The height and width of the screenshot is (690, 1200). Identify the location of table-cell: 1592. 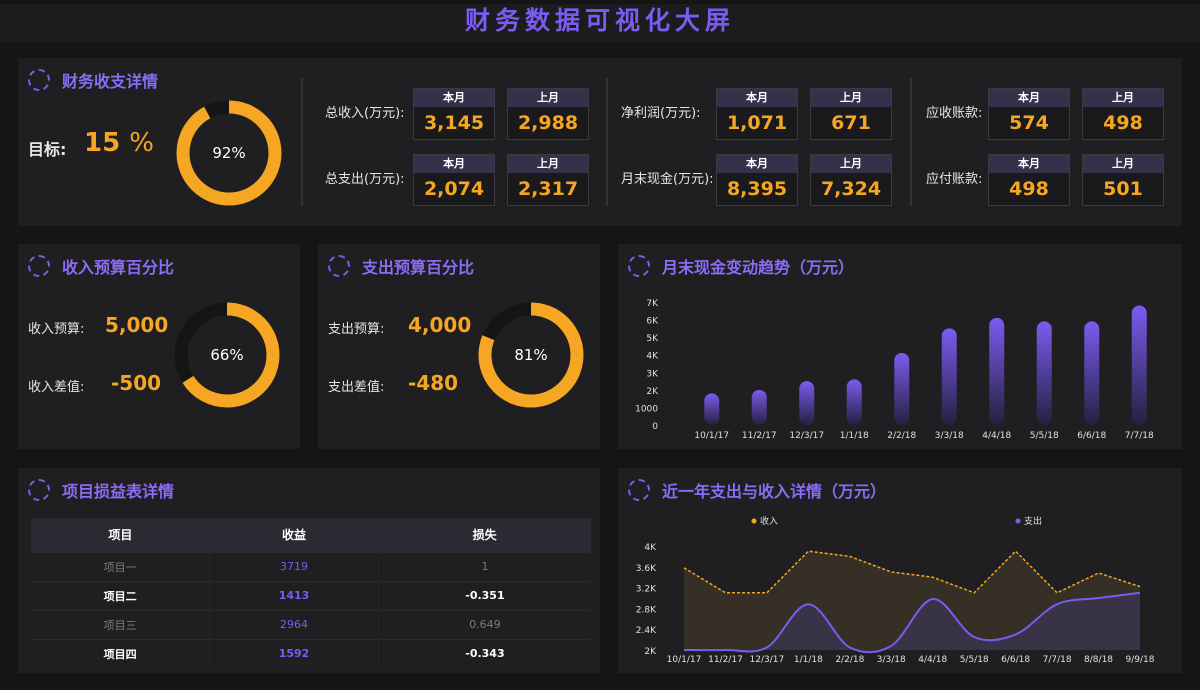
(294, 653).